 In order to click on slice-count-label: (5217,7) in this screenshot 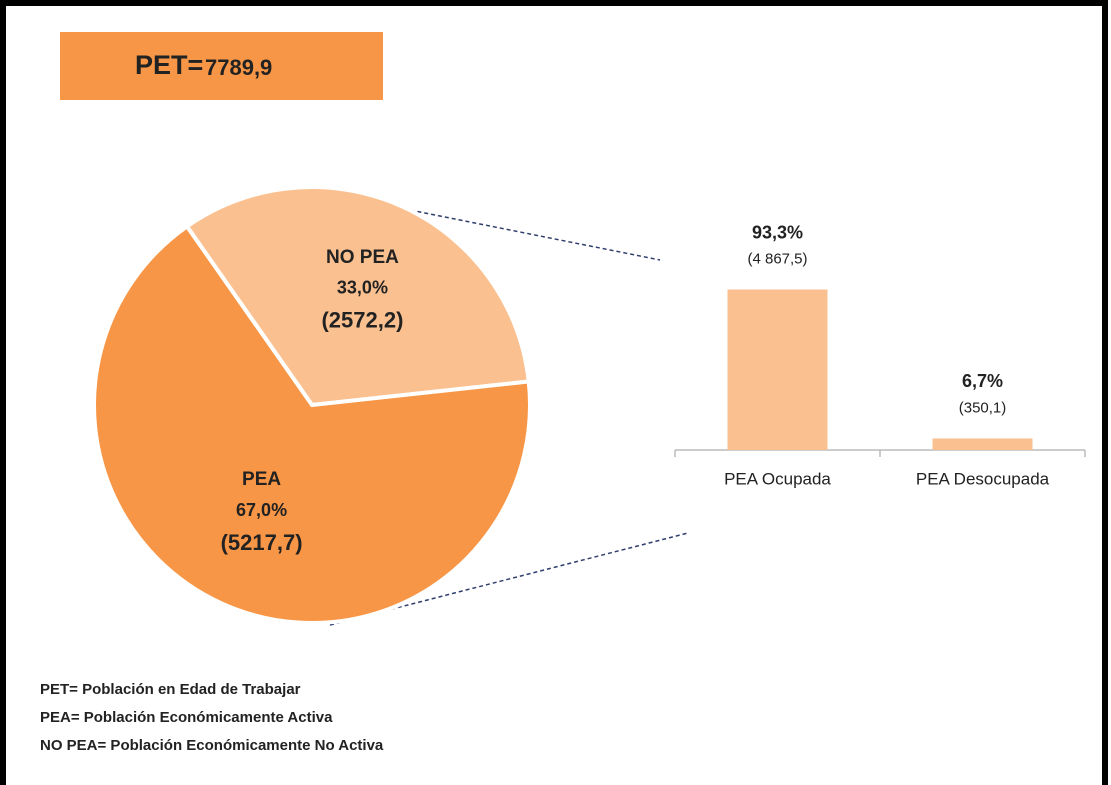, I will do `click(262, 542)`.